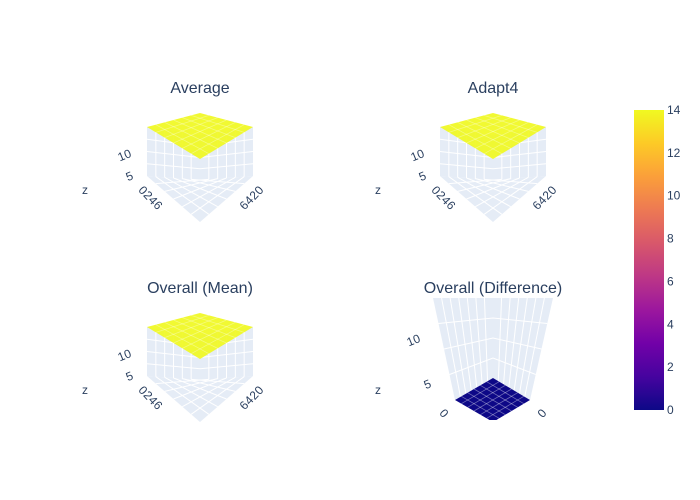 This screenshot has height=500, width=700. What do you see at coordinates (674, 110) in the screenshot?
I see `colorbar-tick-label: 14` at bounding box center [674, 110].